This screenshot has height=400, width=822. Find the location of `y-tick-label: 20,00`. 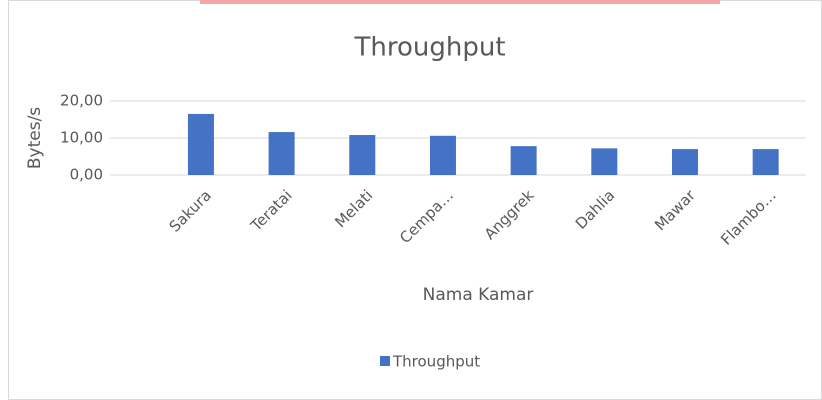

y-tick-label: 20,00 is located at coordinates (81, 101).